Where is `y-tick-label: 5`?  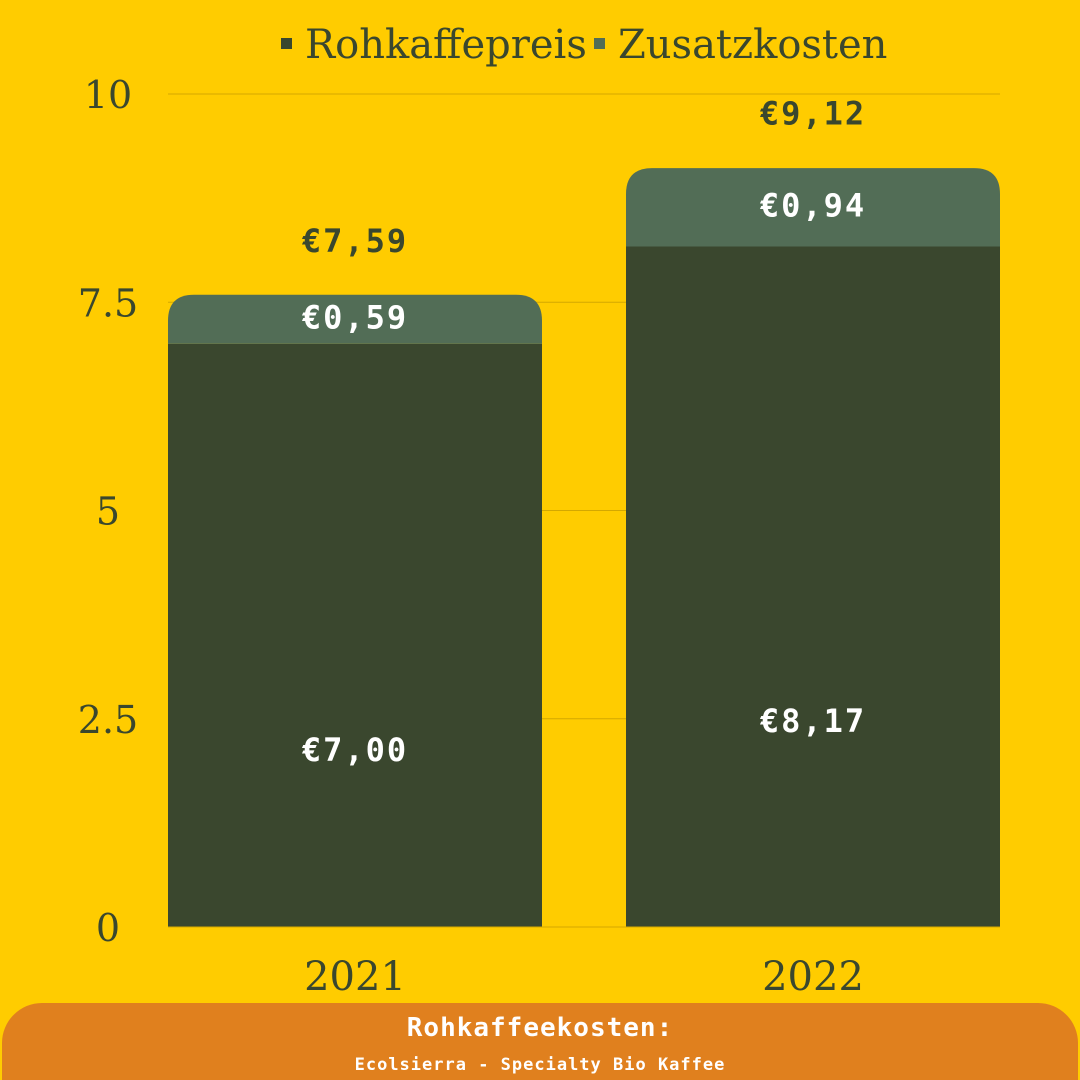 y-tick-label: 5 is located at coordinates (108, 512).